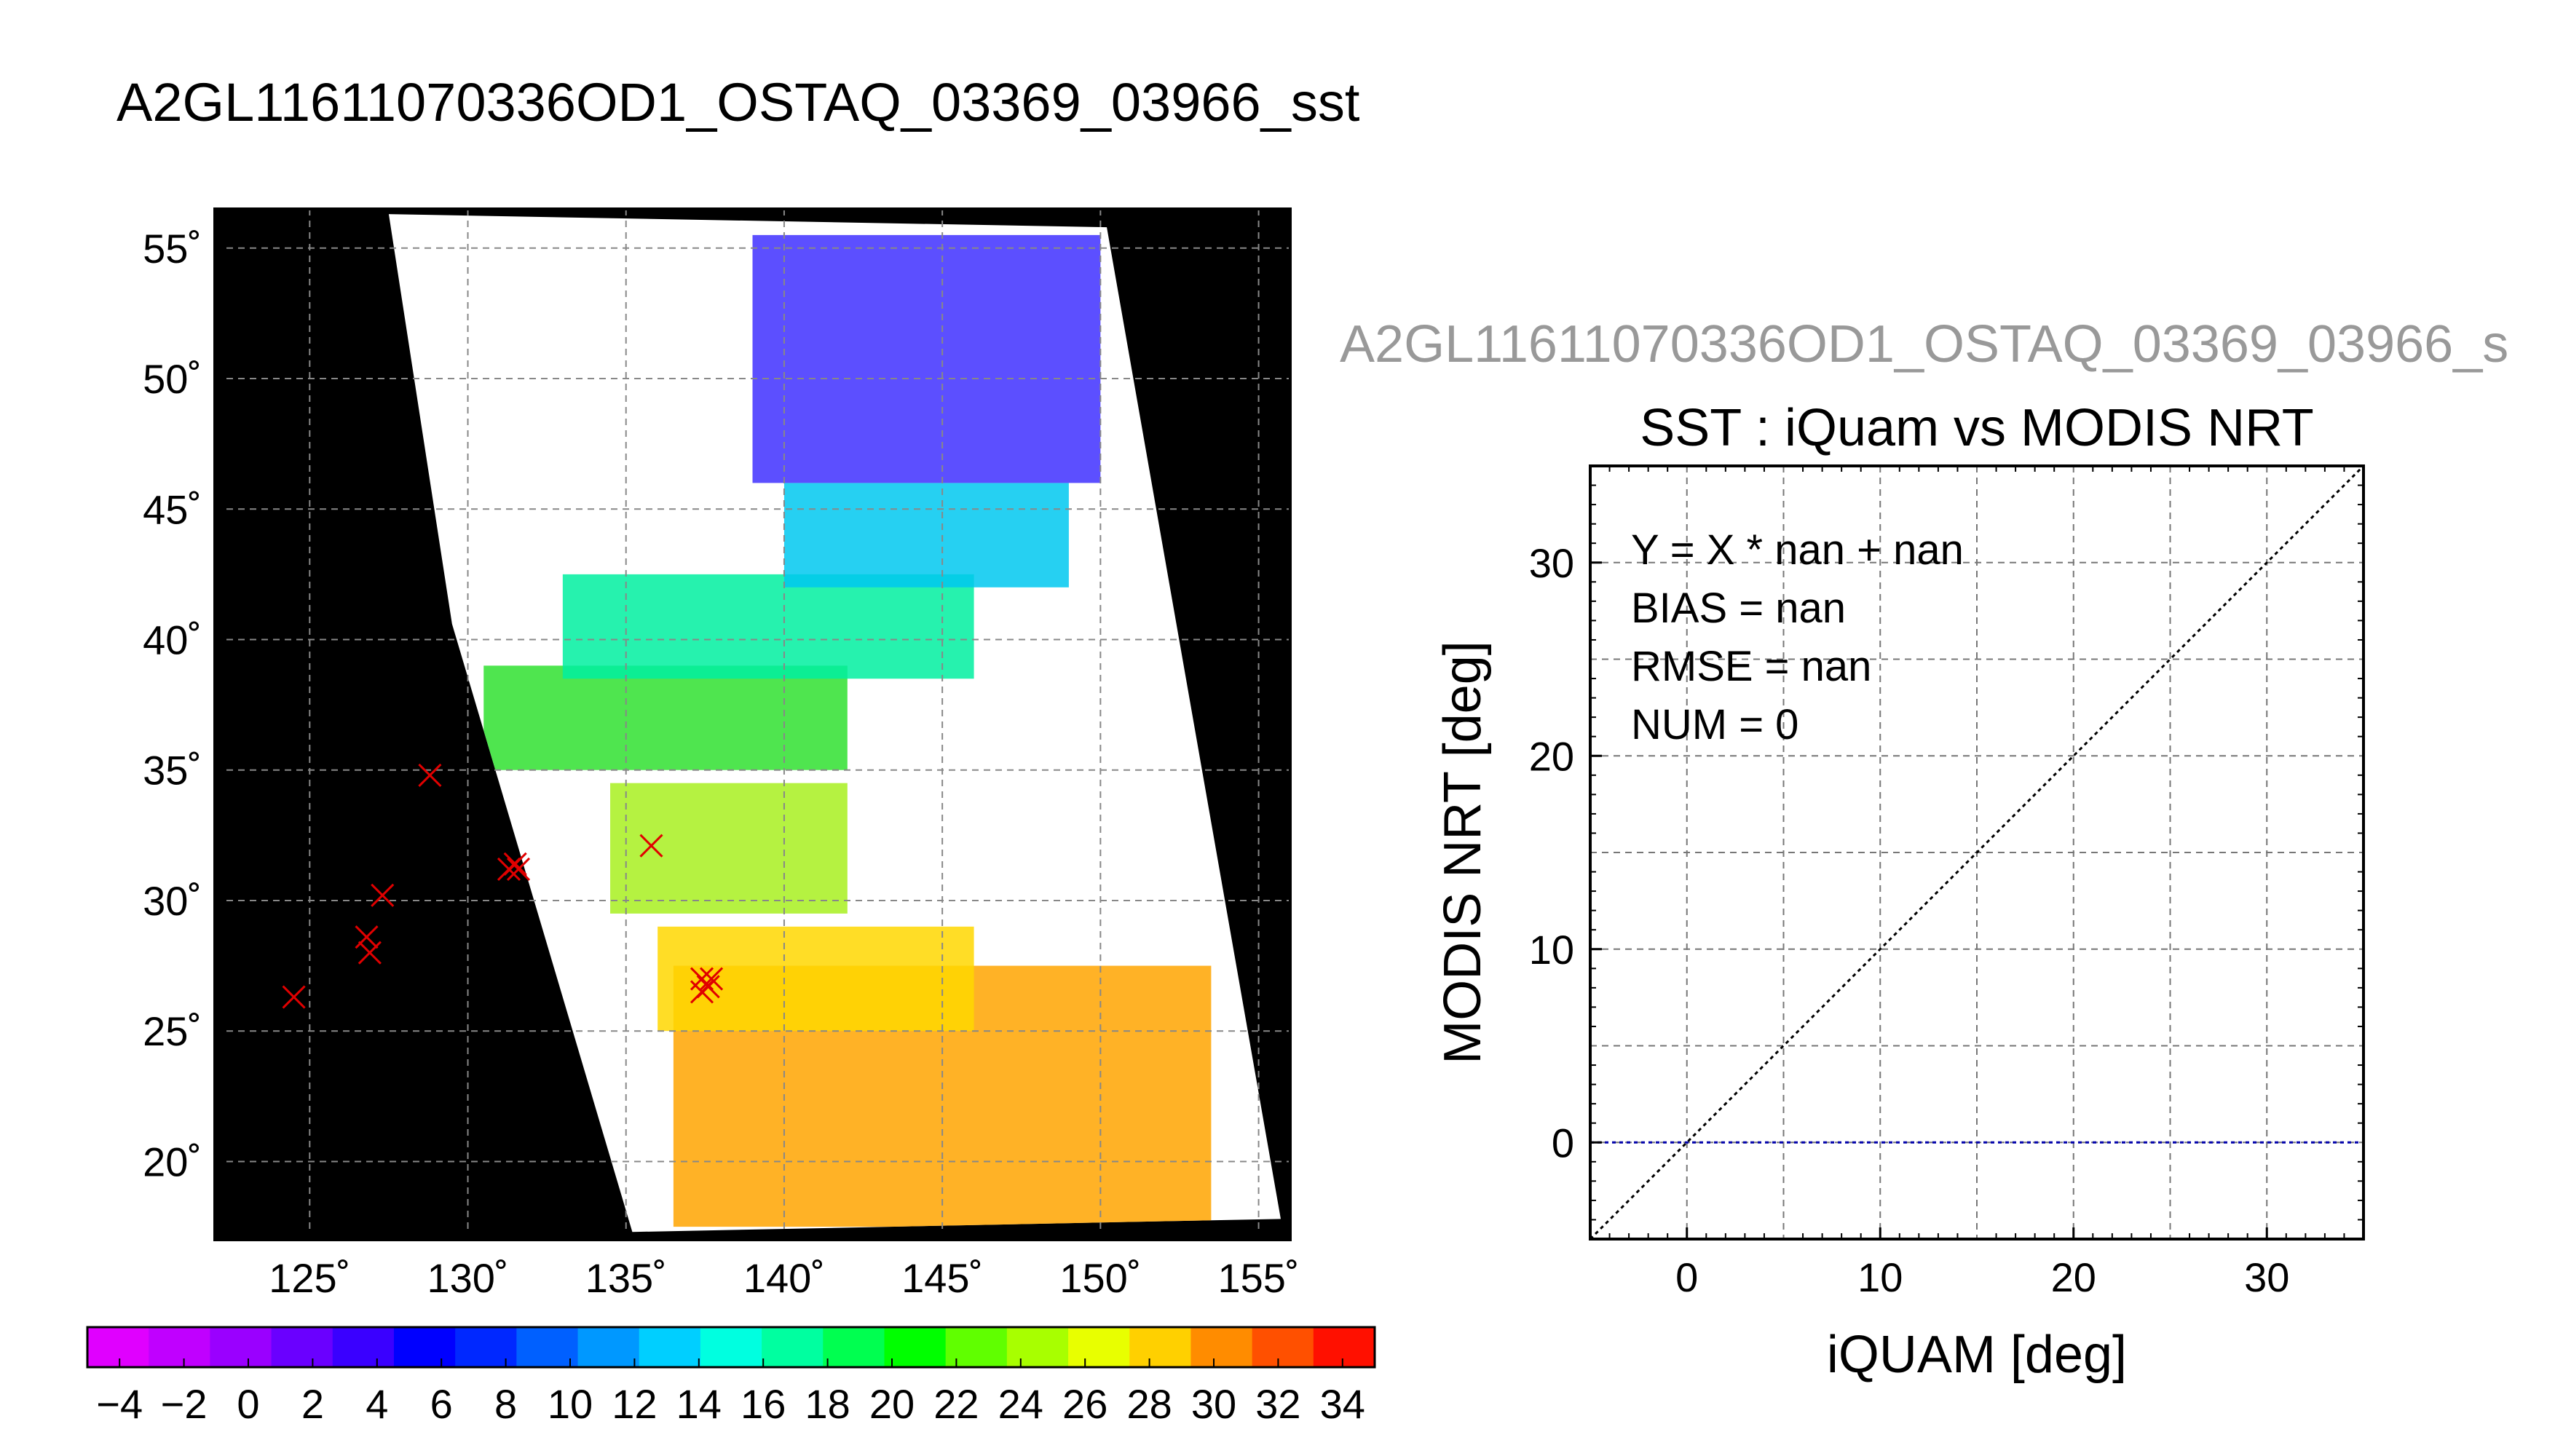  I want to click on colorbar-tick-label: −4, so click(119, 1404).